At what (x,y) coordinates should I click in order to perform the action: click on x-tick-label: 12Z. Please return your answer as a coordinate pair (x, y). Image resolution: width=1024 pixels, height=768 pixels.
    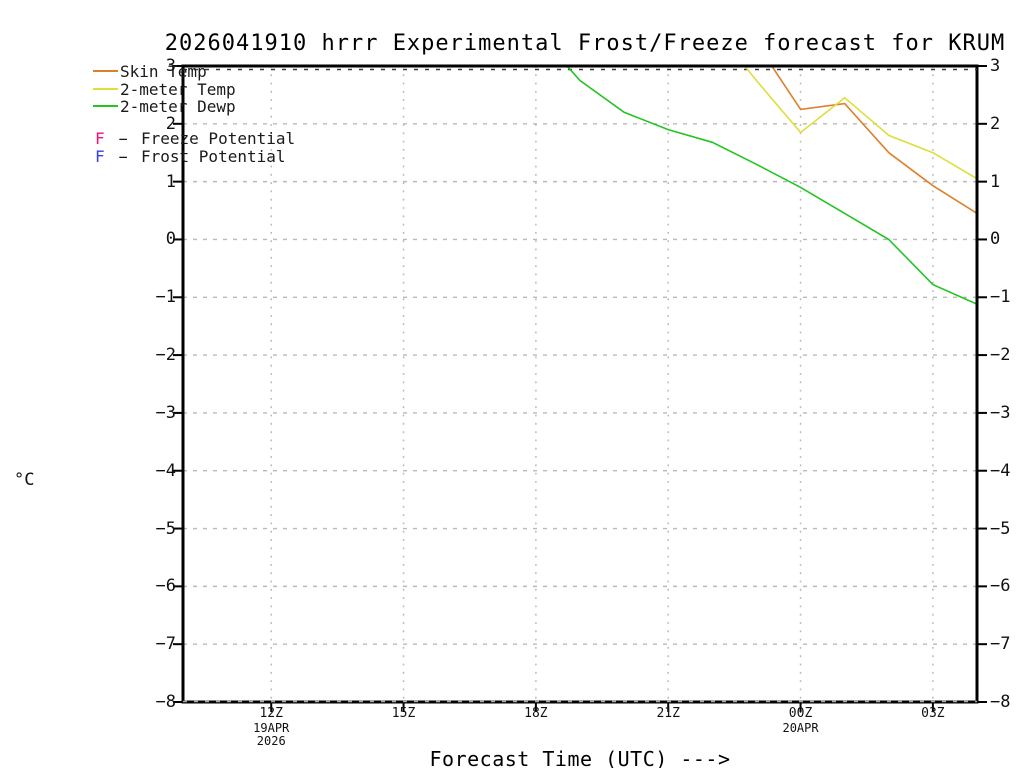
    Looking at the image, I should click on (271, 713).